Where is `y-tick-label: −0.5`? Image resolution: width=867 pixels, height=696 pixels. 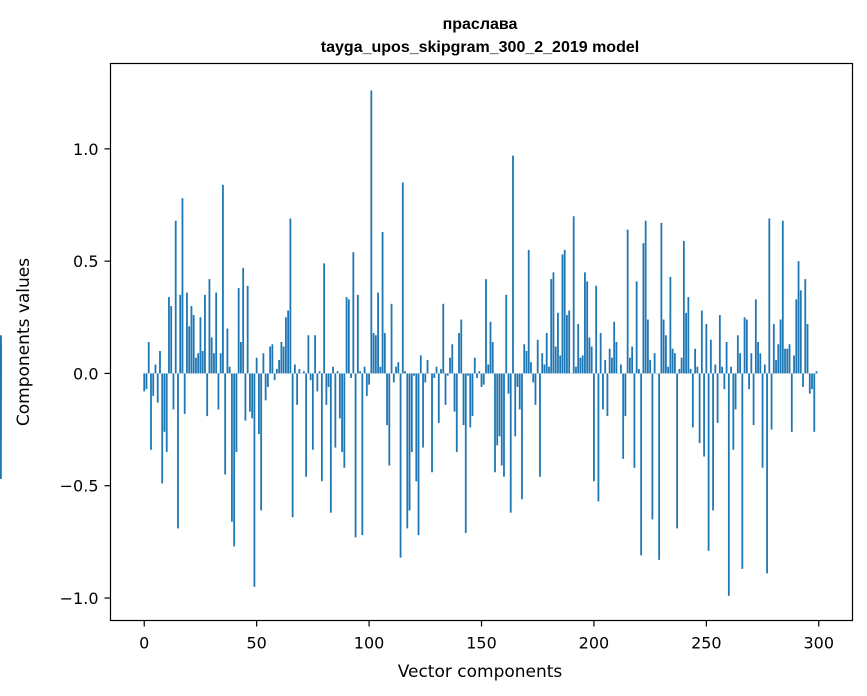 y-tick-label: −0.5 is located at coordinates (79, 486).